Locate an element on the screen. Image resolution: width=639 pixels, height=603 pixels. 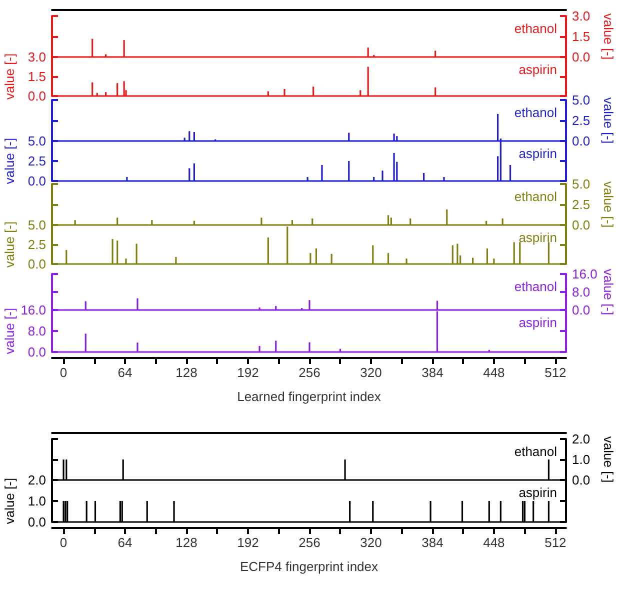
x-axis-title: Learned fingerprint index is located at coordinates (309, 396).